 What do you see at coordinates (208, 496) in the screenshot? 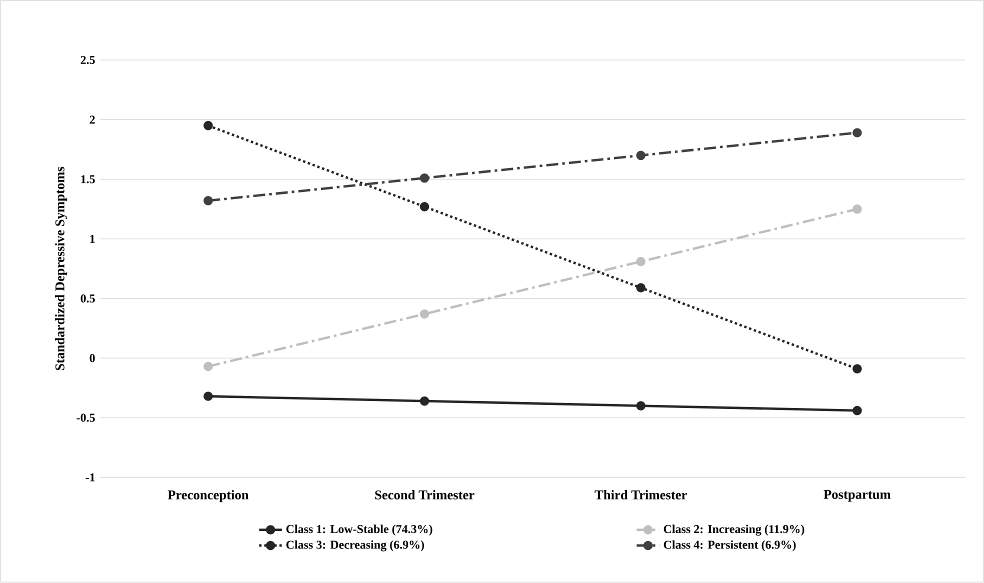
I see `x-tick-label: Preconception` at bounding box center [208, 496].